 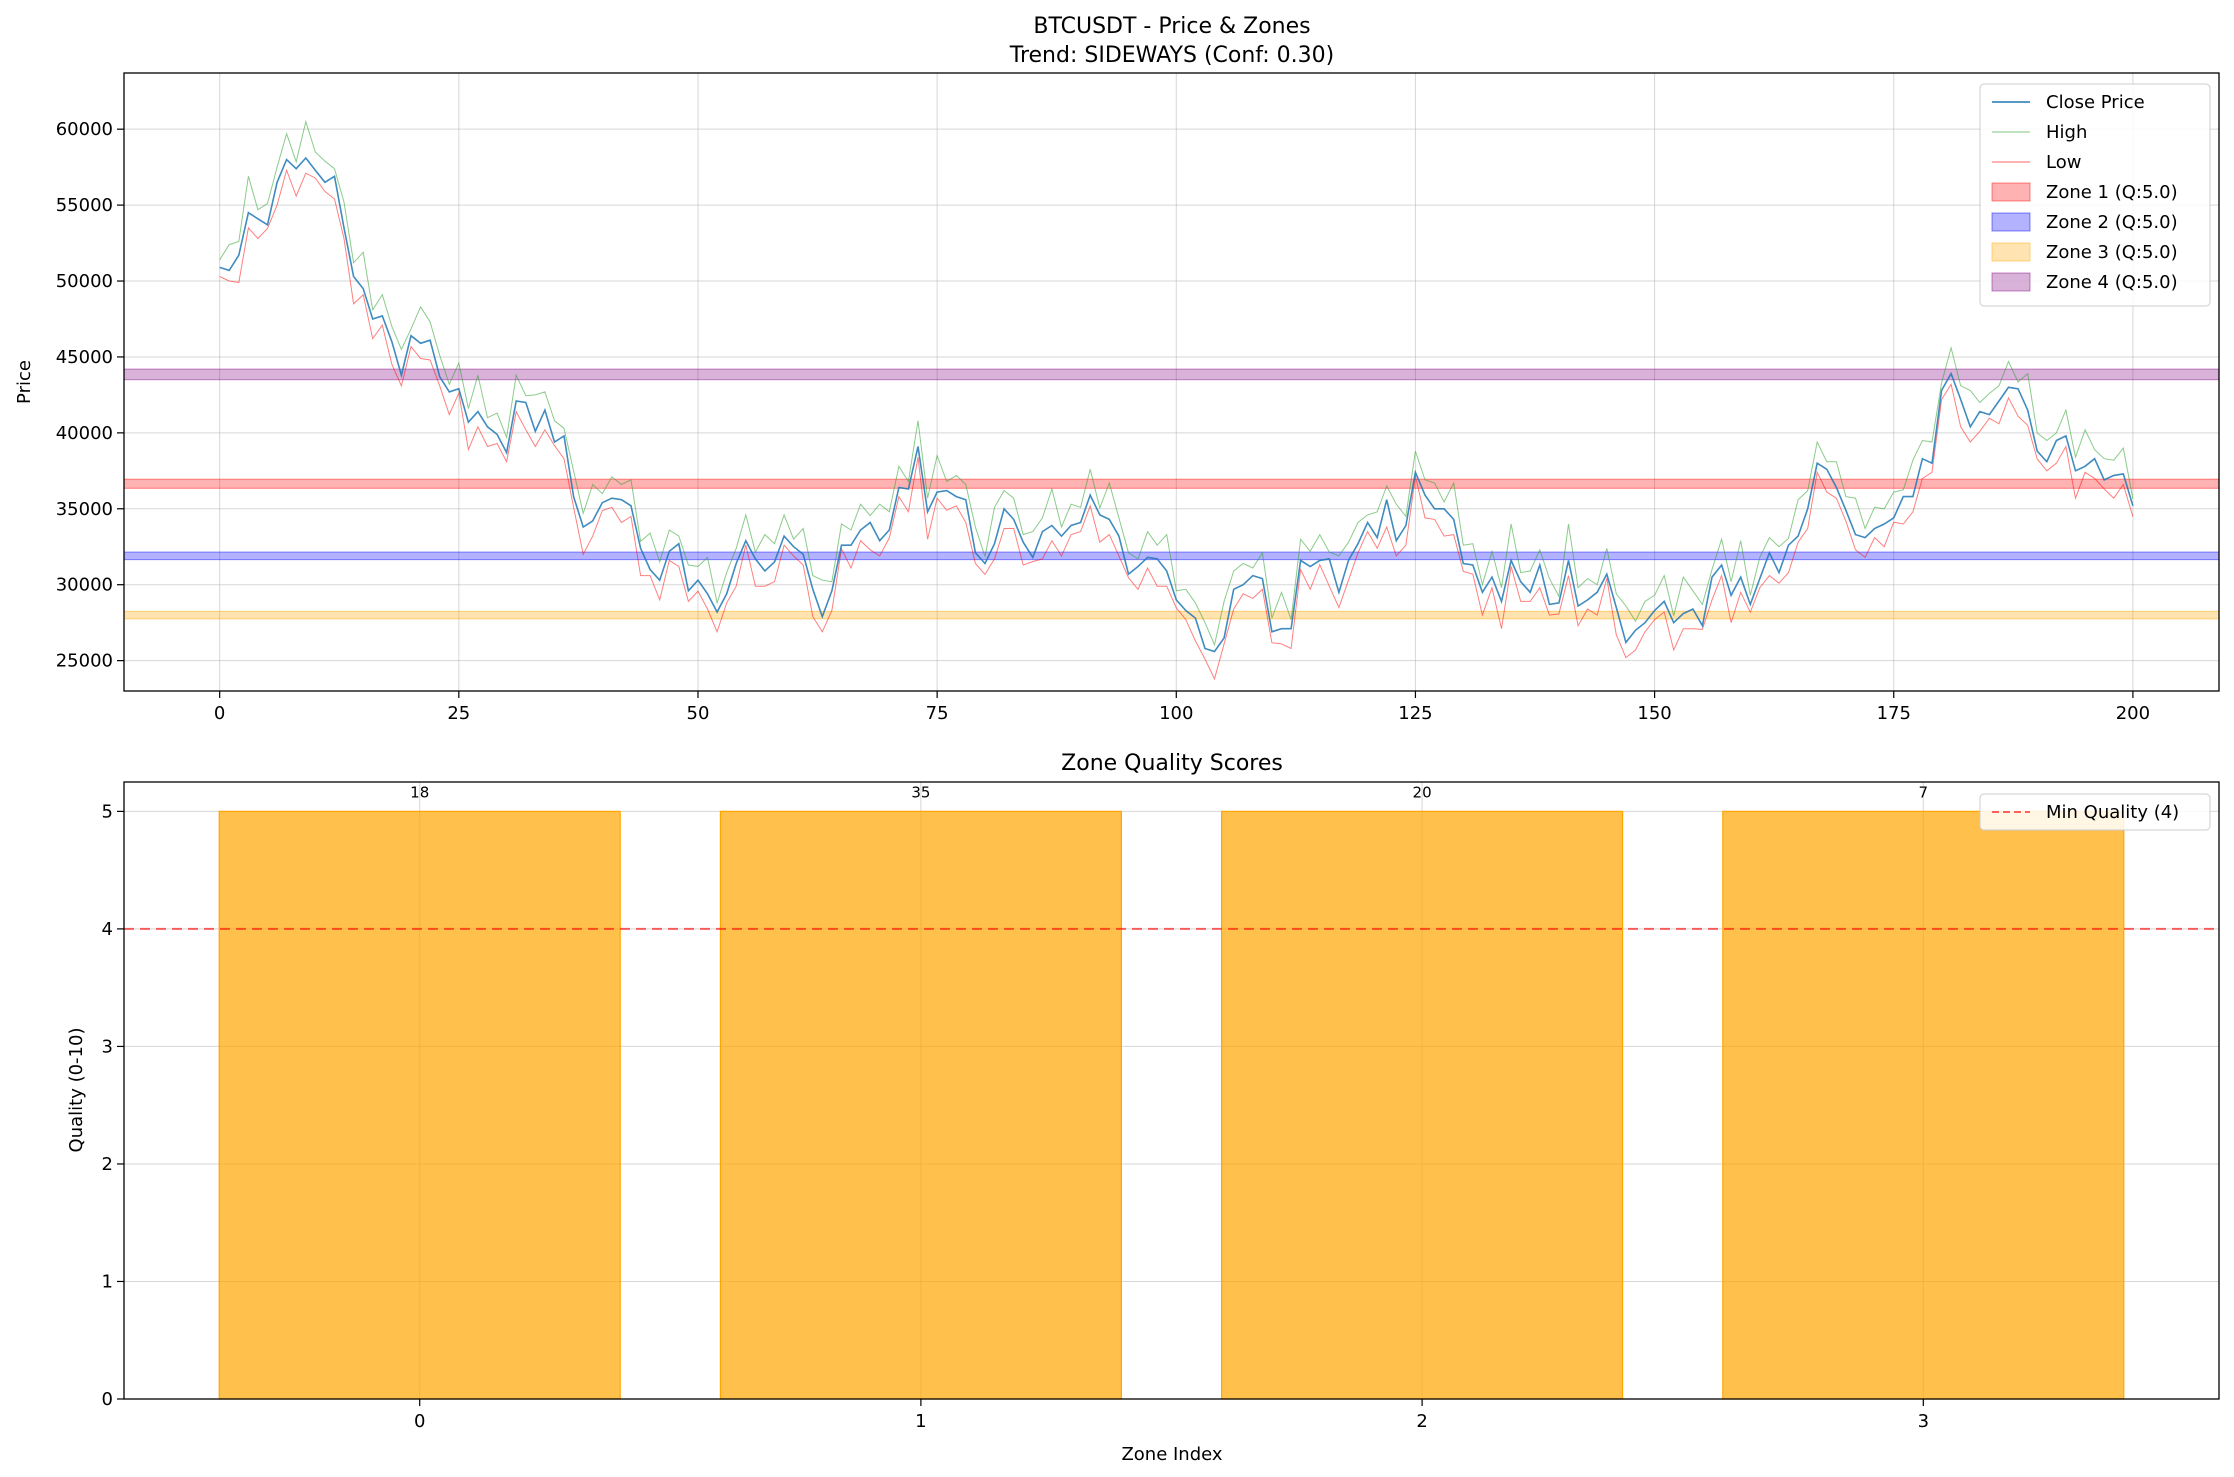 What do you see at coordinates (419, 1421) in the screenshot?
I see `quality-x-tick-label: 0` at bounding box center [419, 1421].